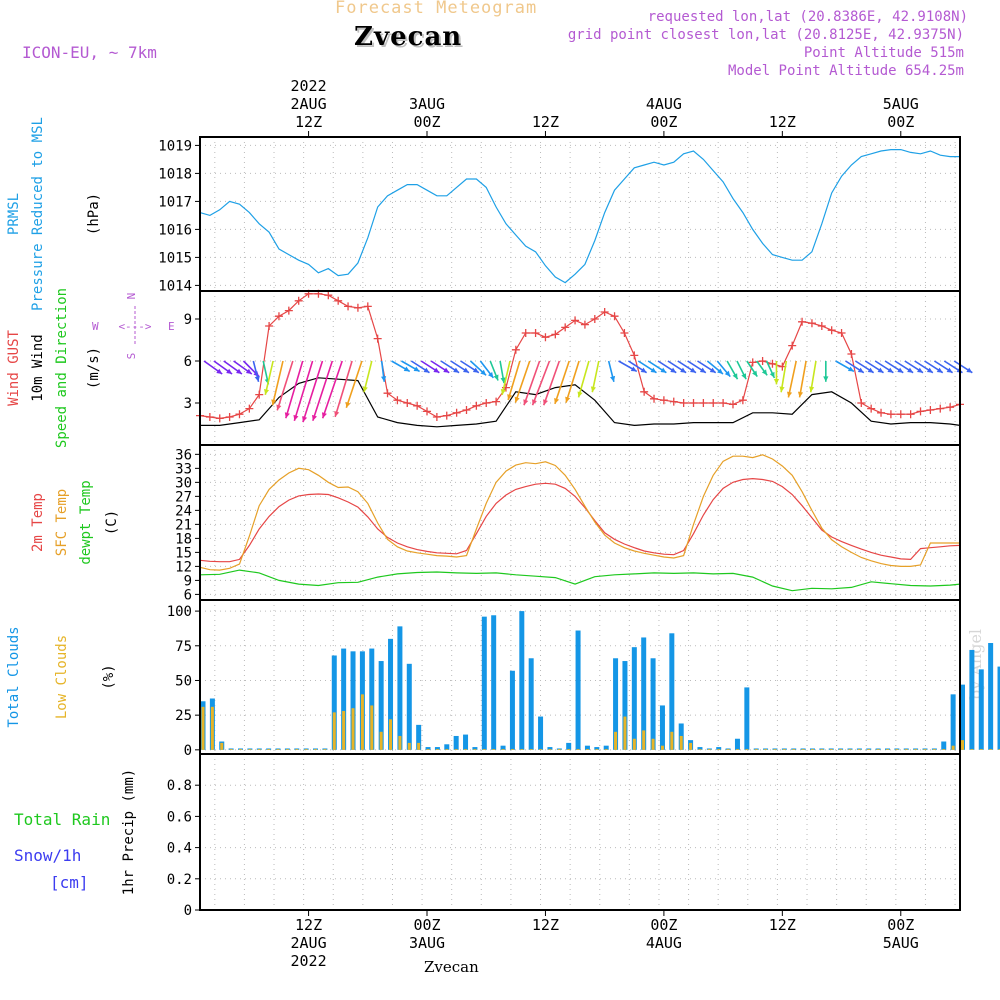  Describe the element at coordinates (62, 522) in the screenshot. I see `y-axis-label: SFC Temp` at that location.